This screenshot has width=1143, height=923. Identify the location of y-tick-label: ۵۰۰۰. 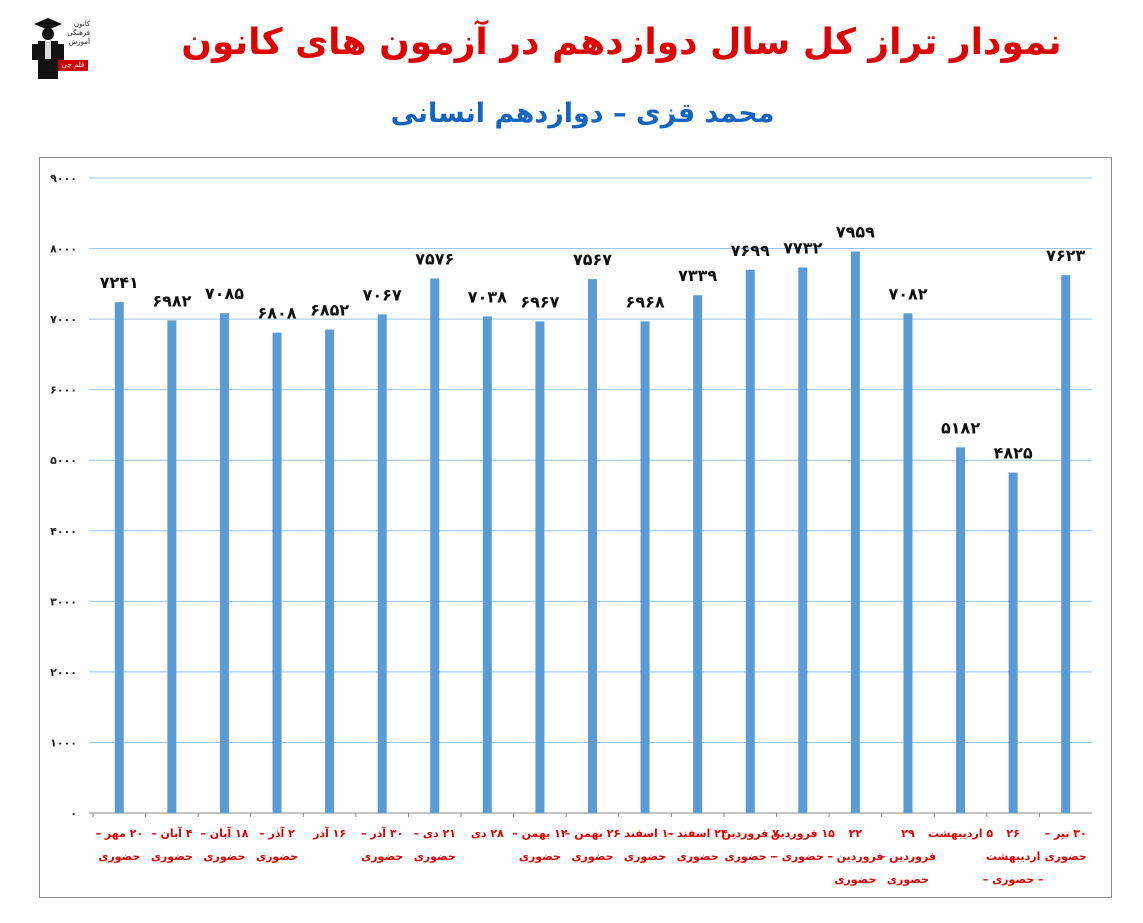
(63, 460).